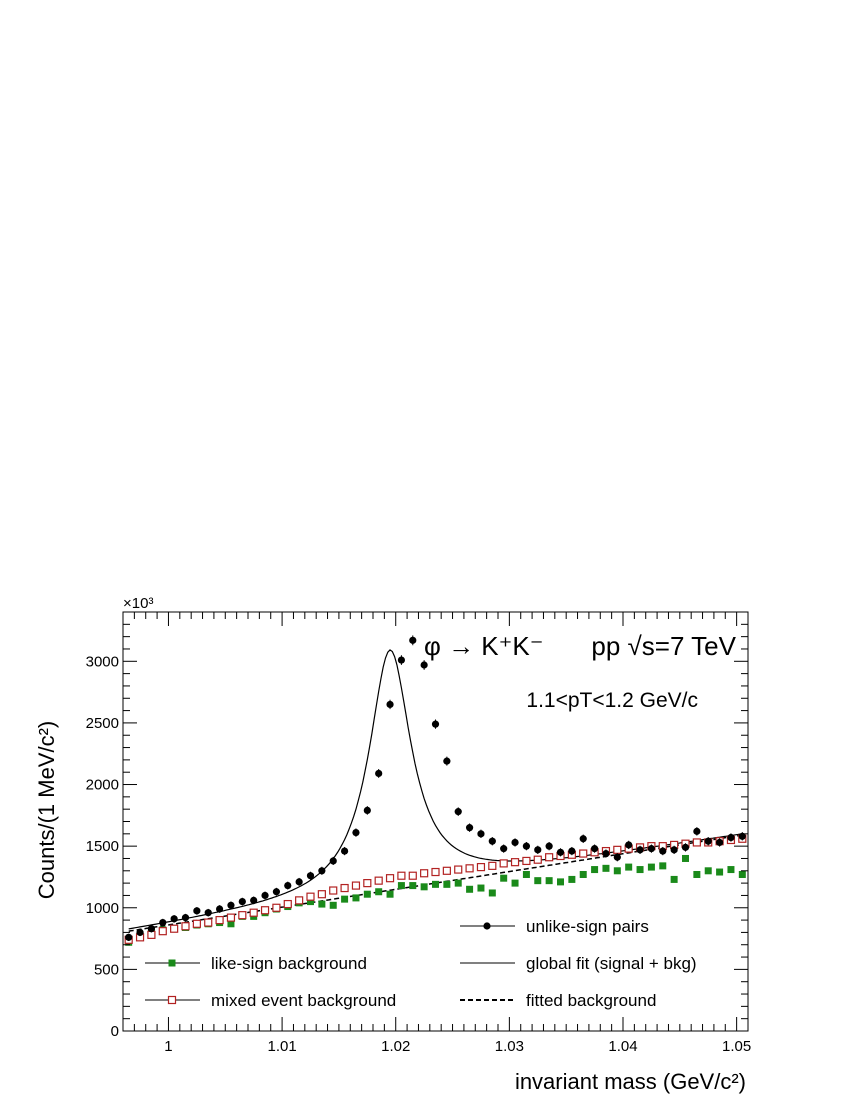 Image resolution: width=850 pixels, height=1100 pixels. I want to click on x-tick-label: 1.04, so click(622, 1046).